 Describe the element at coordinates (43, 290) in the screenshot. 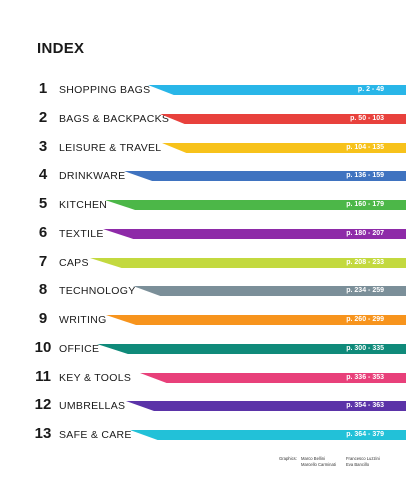

I see `section-number: 8` at that location.